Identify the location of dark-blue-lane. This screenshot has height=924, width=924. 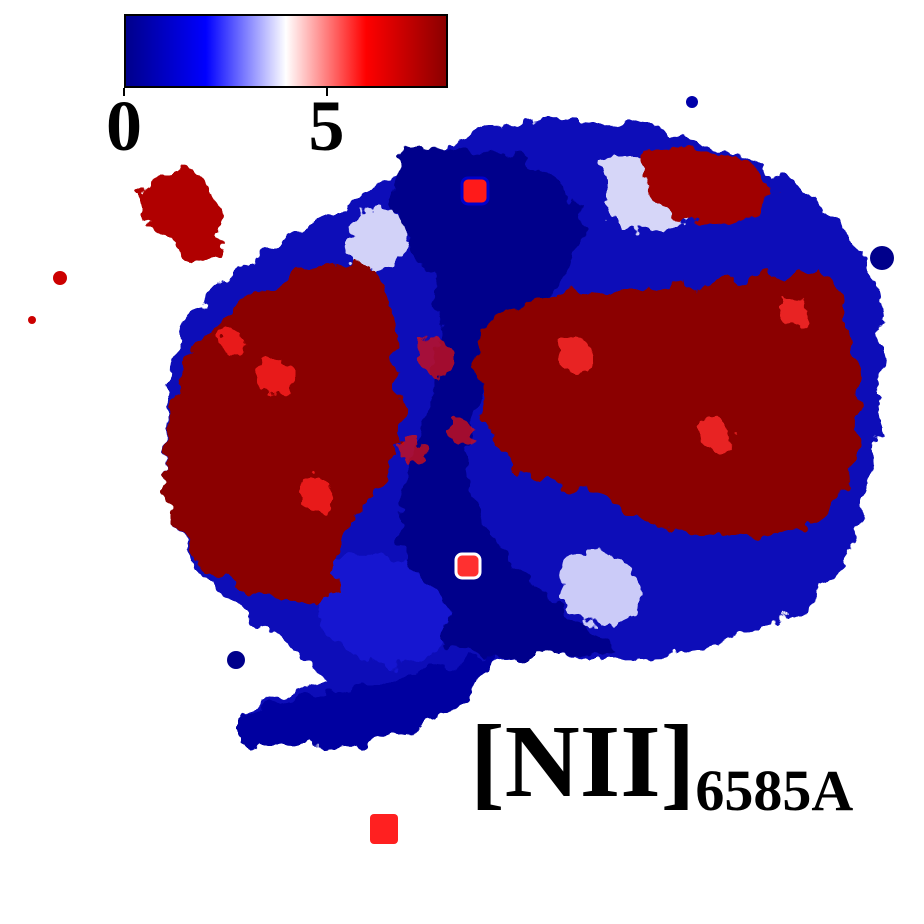
(505, 402).